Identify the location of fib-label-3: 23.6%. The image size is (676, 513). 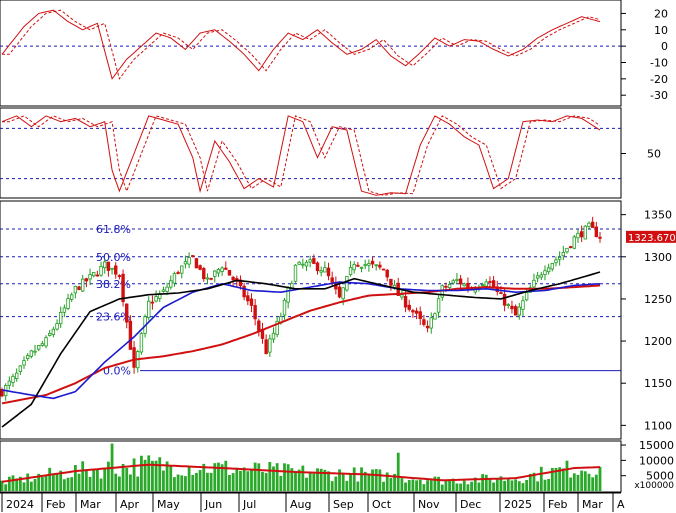
(113, 317).